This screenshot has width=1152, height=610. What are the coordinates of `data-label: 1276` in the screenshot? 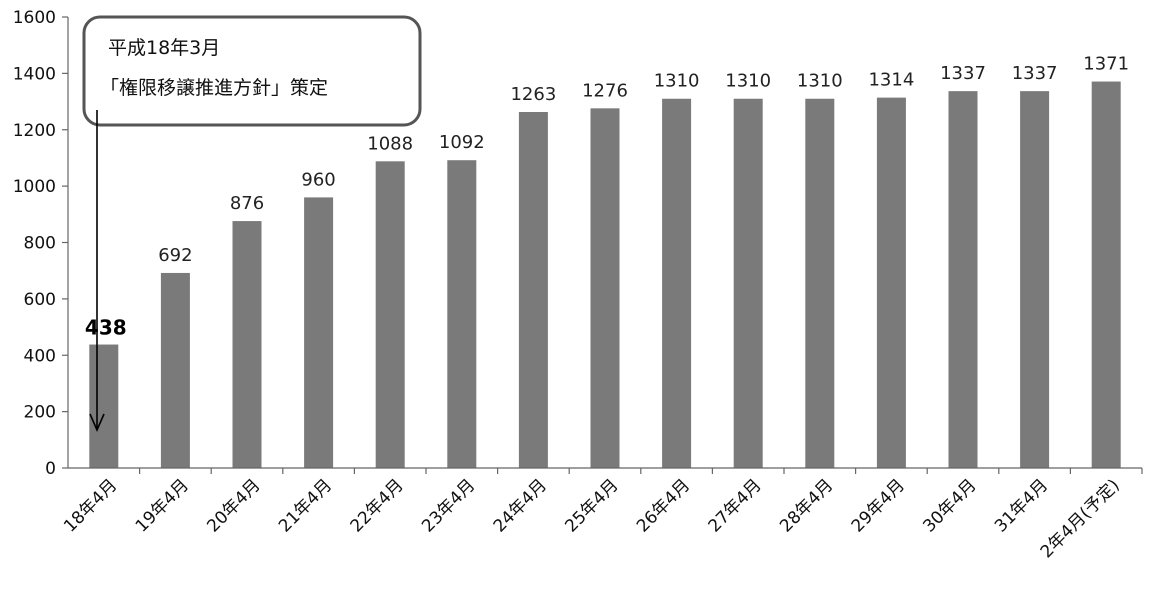 It's located at (605, 90).